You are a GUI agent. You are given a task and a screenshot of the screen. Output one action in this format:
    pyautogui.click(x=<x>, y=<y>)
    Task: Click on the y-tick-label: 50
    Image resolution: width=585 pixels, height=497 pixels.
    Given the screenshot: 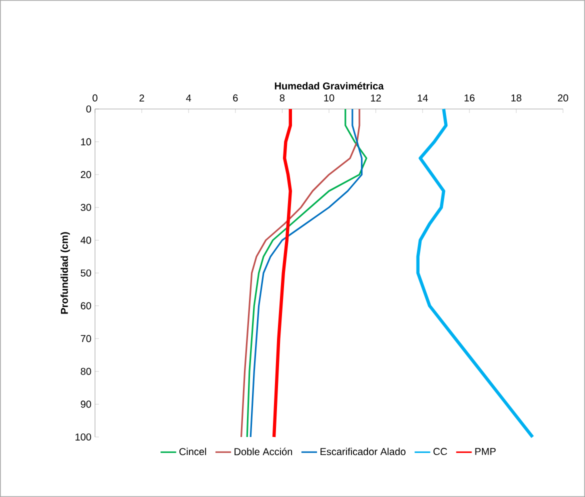 What is the action you would take?
    pyautogui.click(x=86, y=273)
    